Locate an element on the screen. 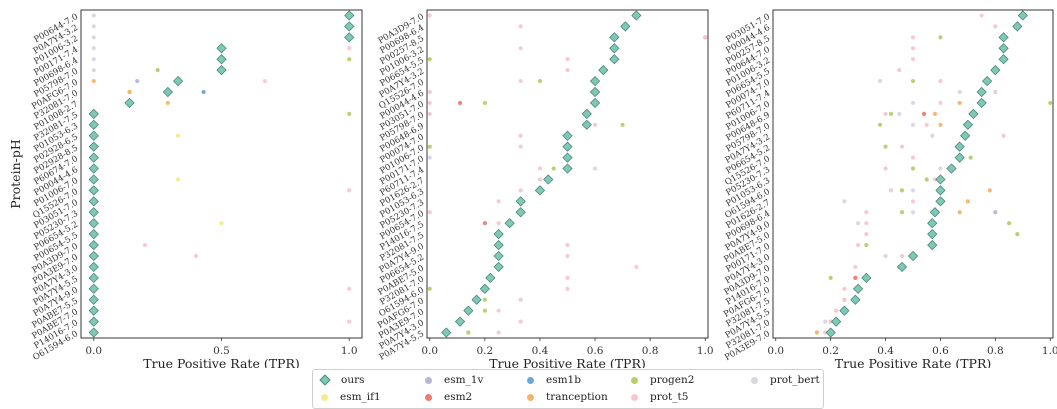  legend-label: prot_t5 is located at coordinates (669, 397).